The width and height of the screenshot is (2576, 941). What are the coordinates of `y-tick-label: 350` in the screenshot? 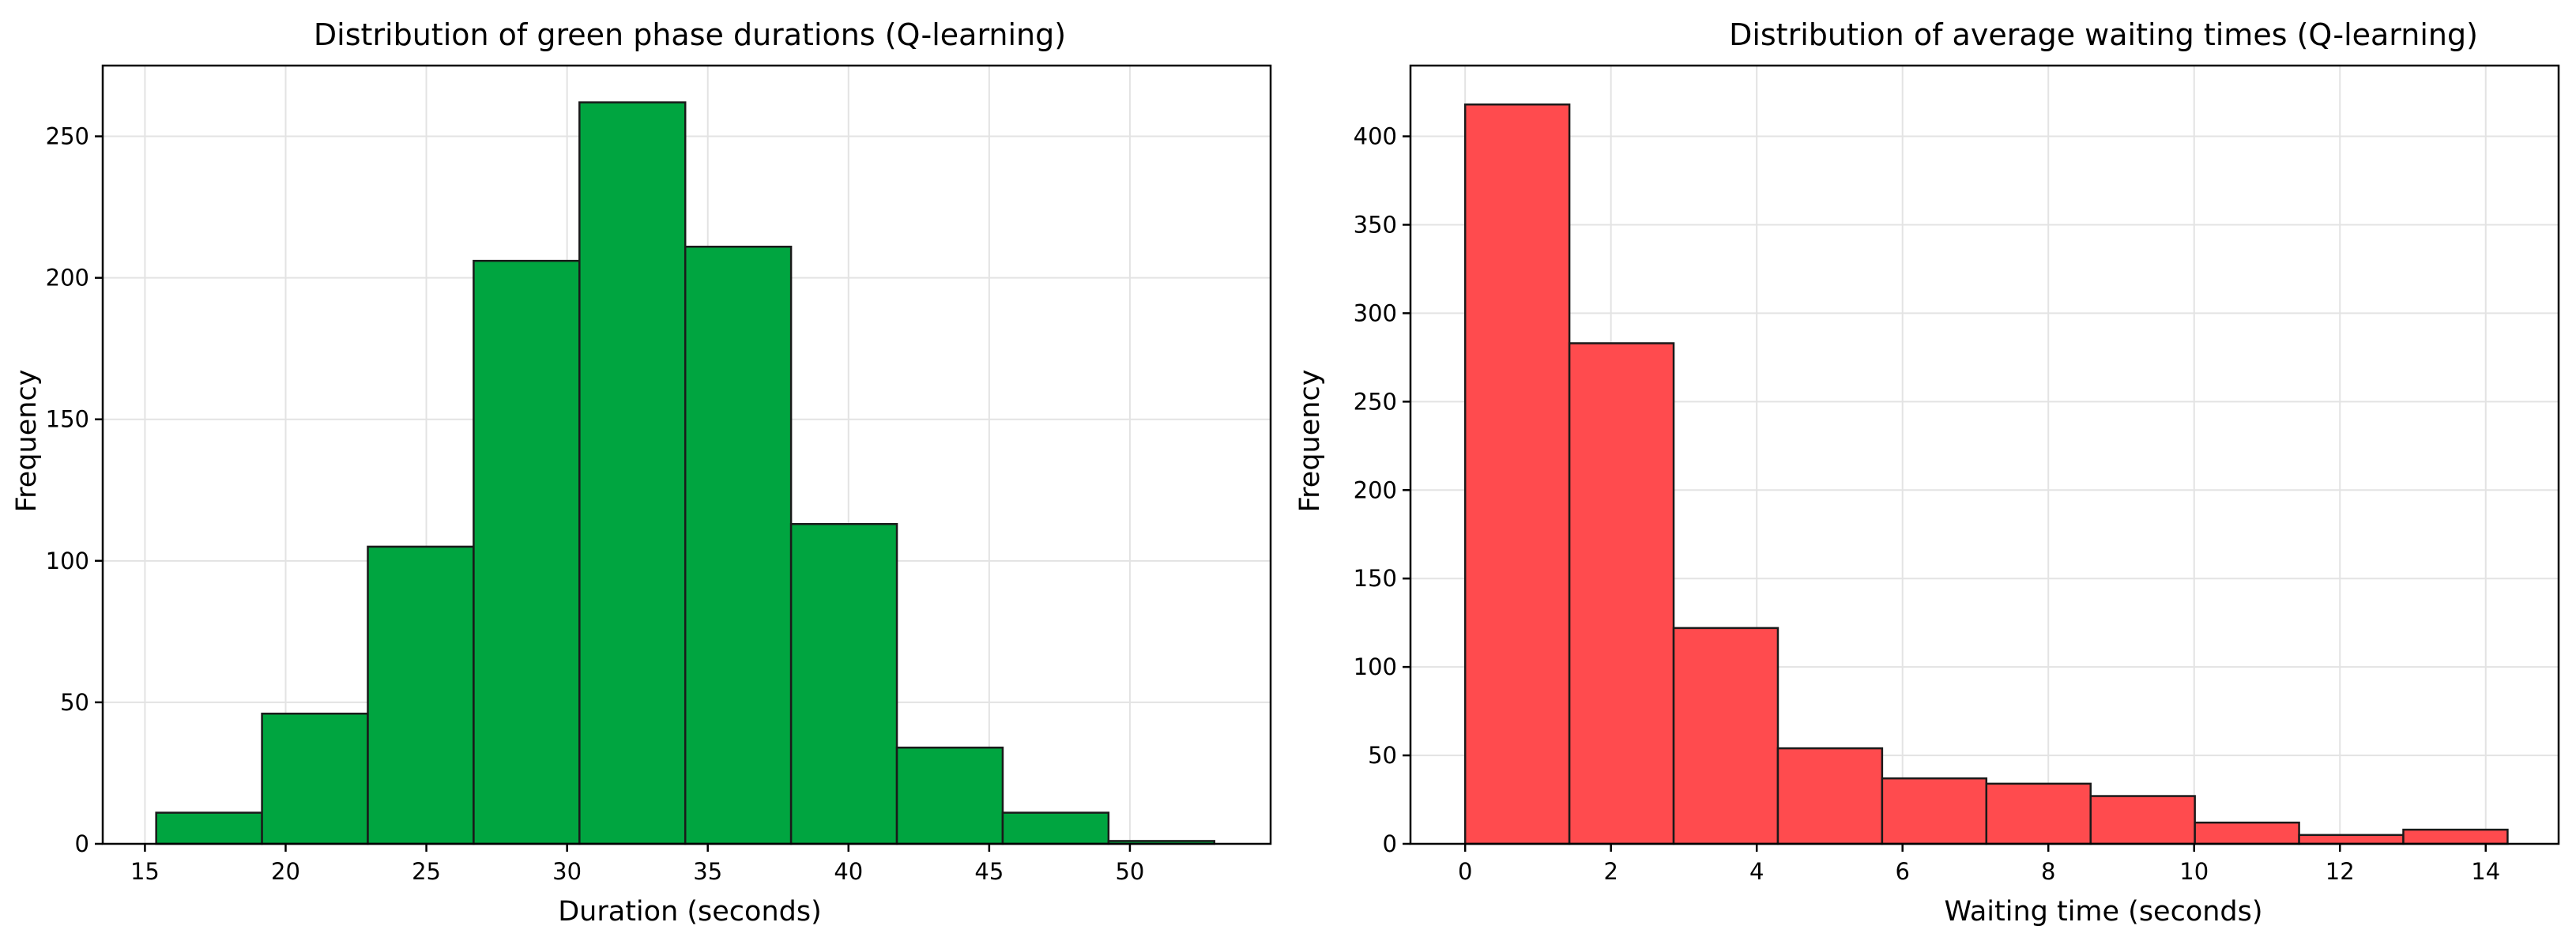 It's located at (1375, 225).